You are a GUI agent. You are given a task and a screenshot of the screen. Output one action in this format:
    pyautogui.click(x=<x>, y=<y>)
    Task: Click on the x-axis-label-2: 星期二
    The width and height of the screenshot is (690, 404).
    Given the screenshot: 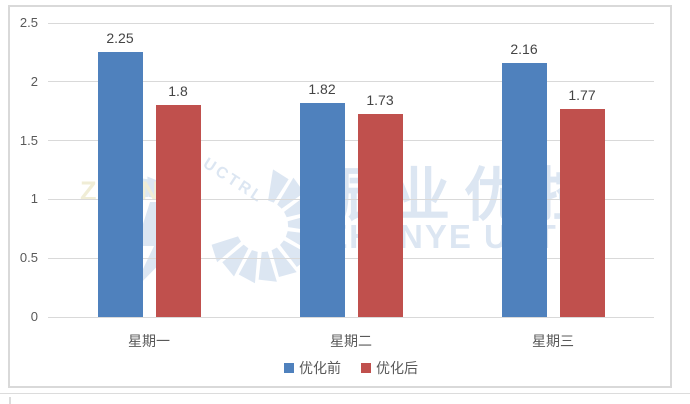 What is the action you would take?
    pyautogui.click(x=351, y=341)
    